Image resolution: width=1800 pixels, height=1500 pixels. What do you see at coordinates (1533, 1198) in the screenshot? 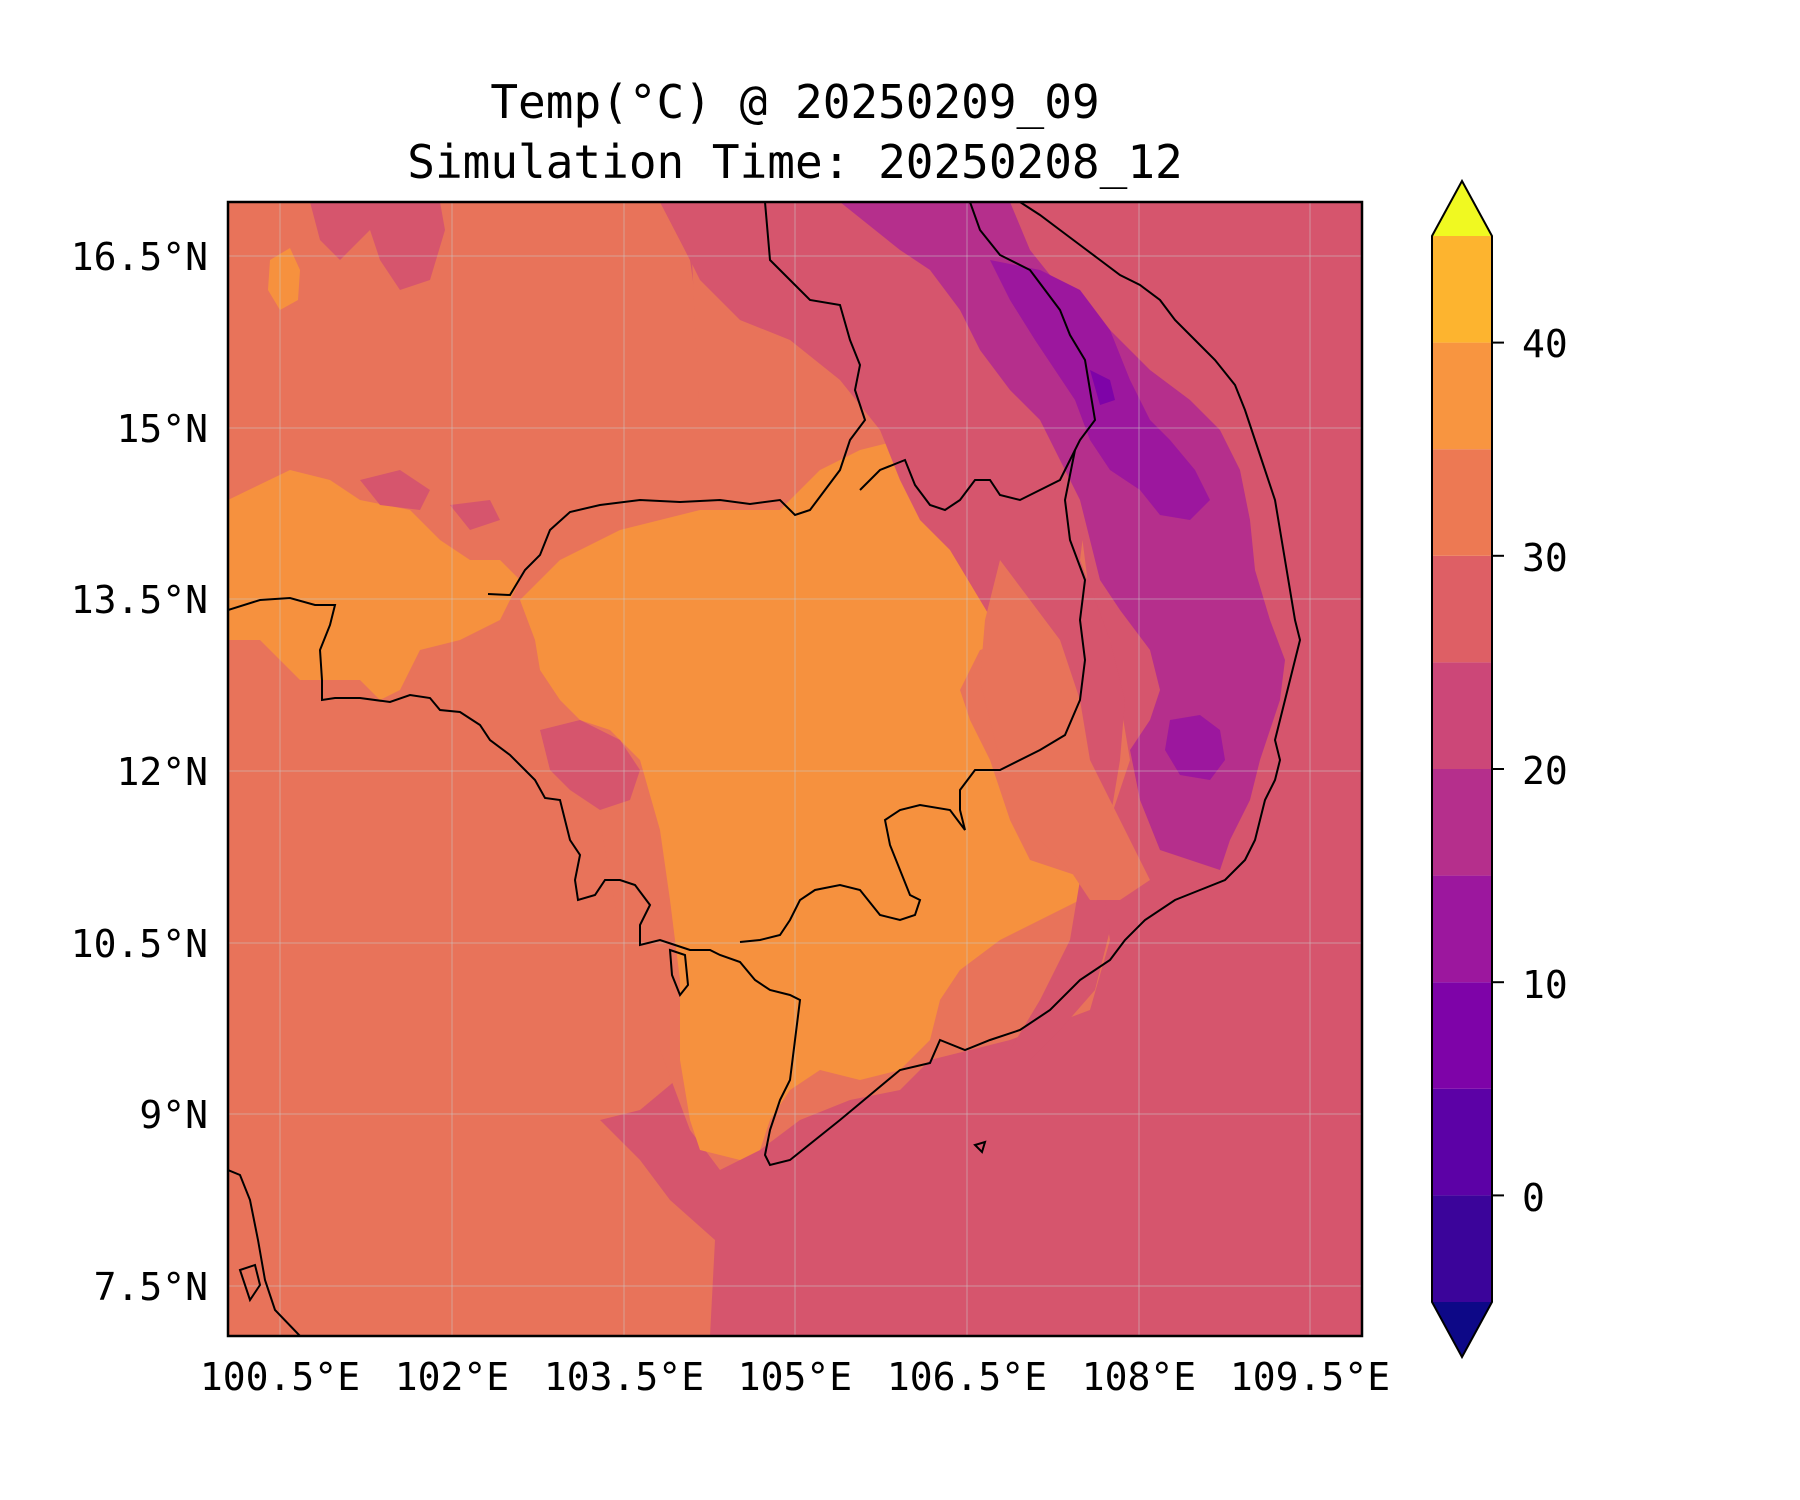
I see `colorbar-label-0: 0` at bounding box center [1533, 1198].